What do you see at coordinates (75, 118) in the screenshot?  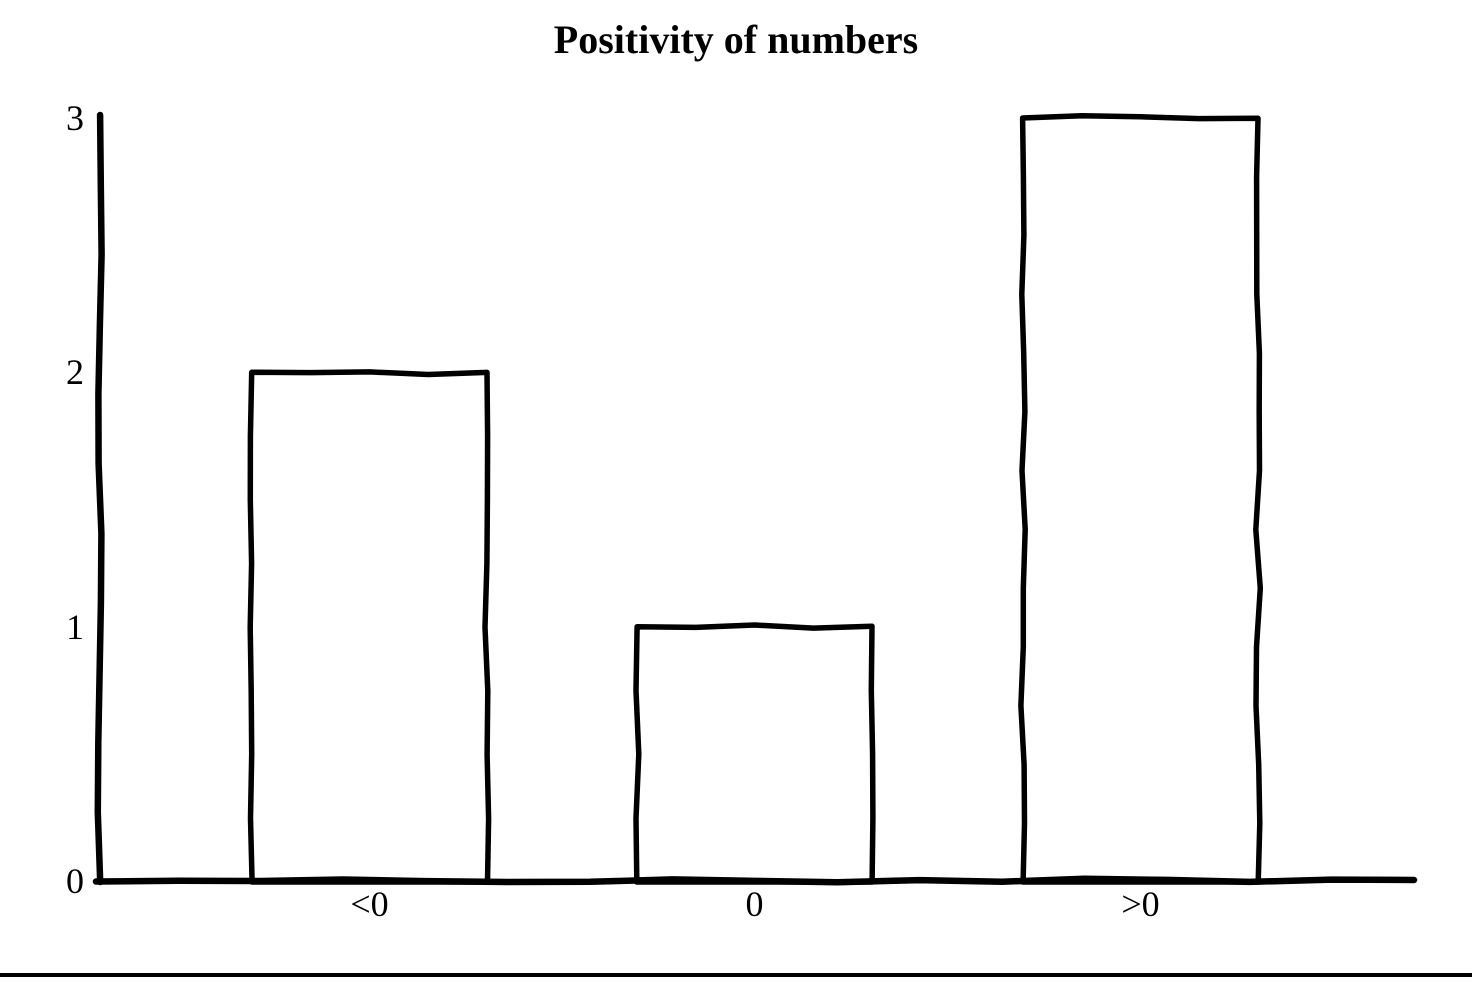 I see `y-axis-tick-label: 3` at bounding box center [75, 118].